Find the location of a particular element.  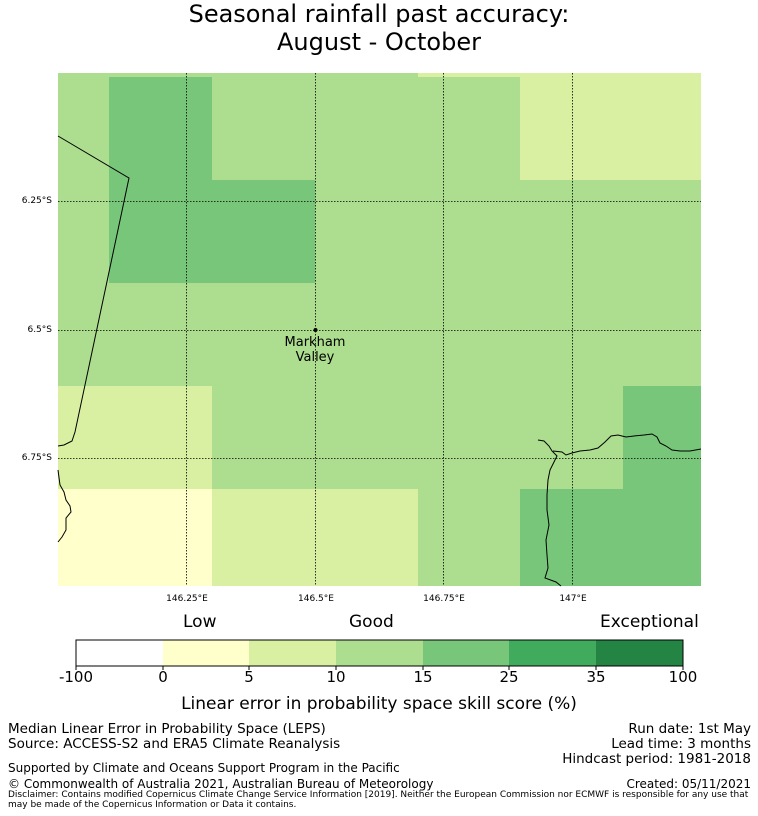

colorbar-tick-label: 5 is located at coordinates (249, 677).